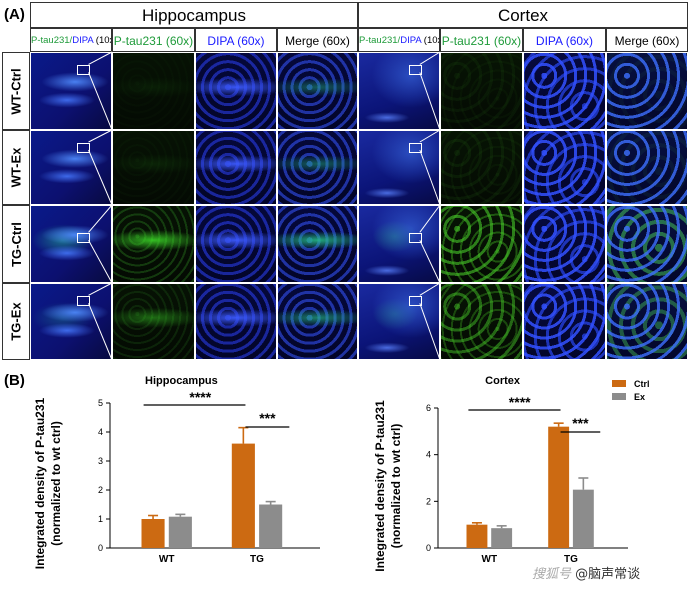 The image size is (690, 590). I want to click on row-label-text: WT-Ctrl, so click(16, 91).